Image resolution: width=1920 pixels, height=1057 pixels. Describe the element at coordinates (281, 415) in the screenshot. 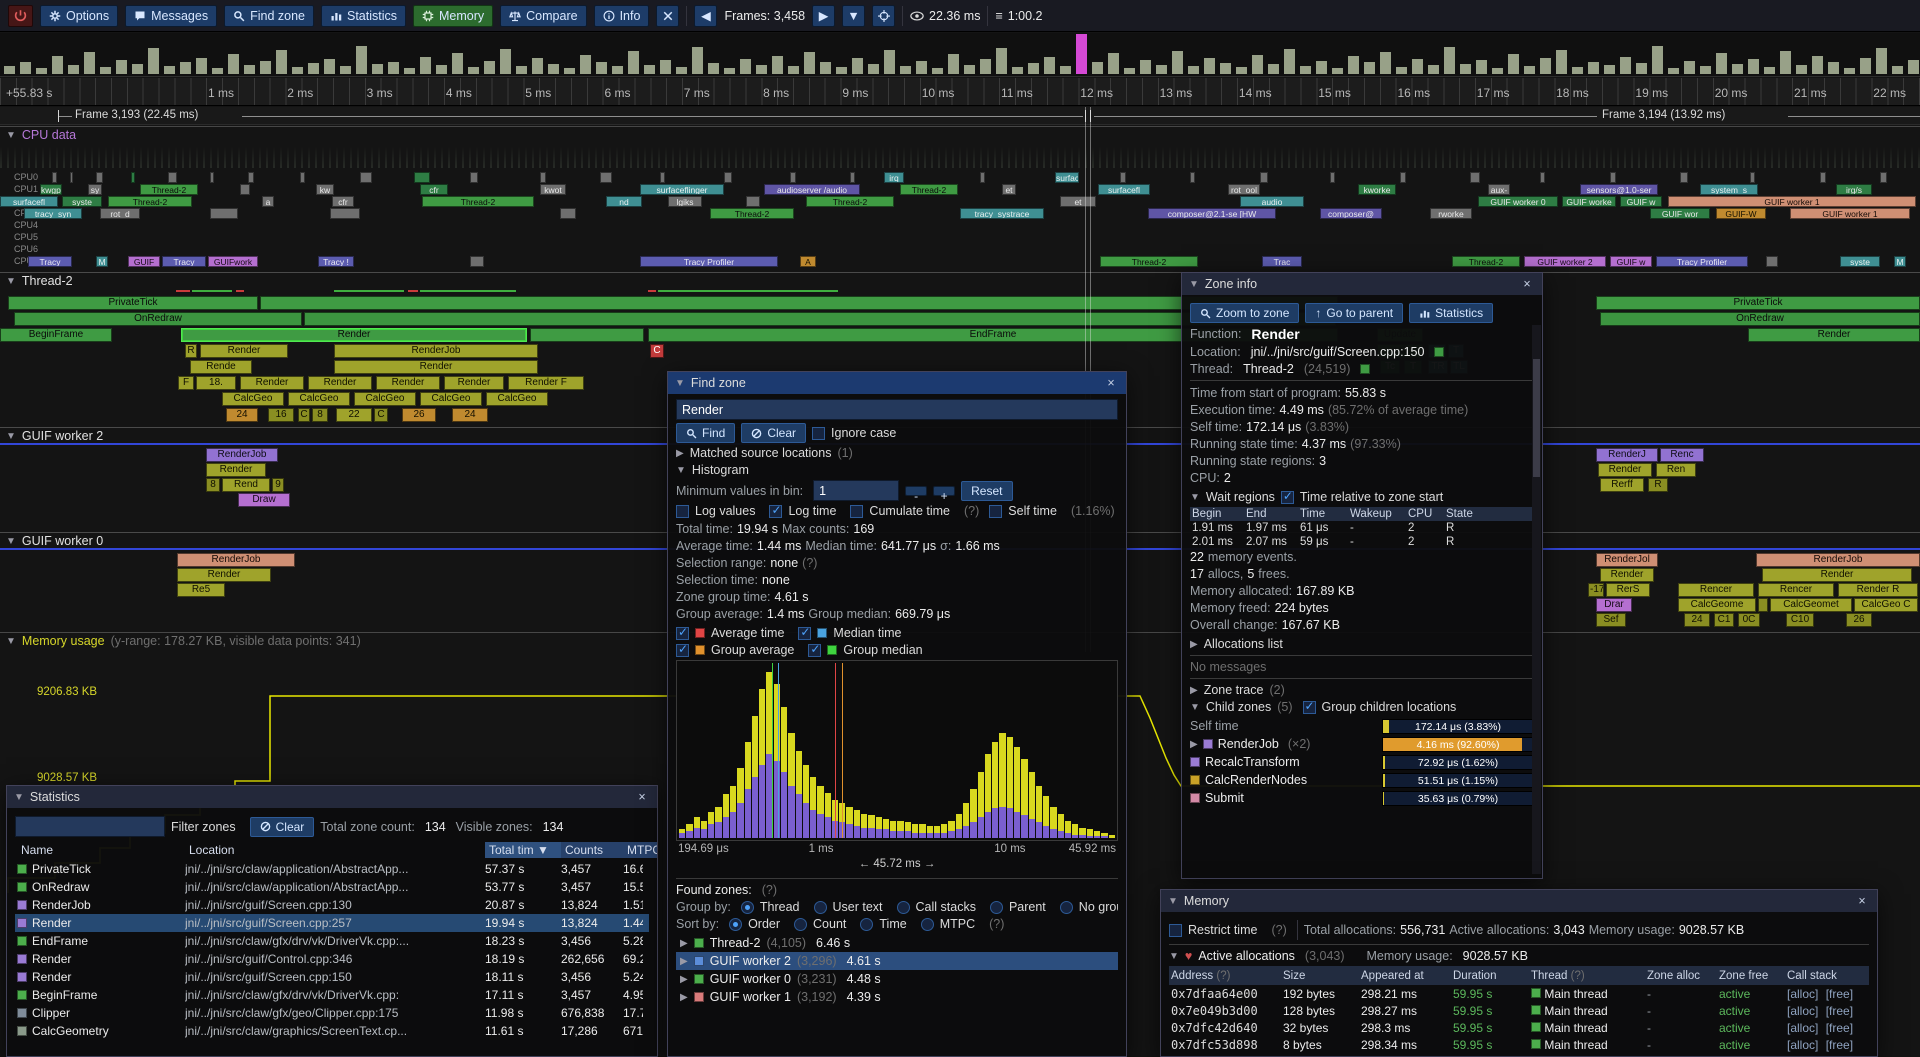

I see `timeline-zone: 16` at that location.